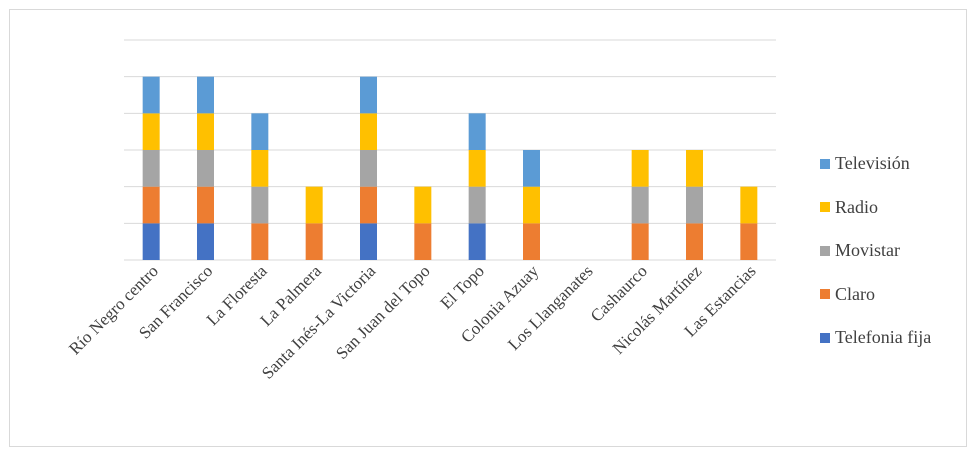 The image size is (979, 457). I want to click on legend-label: Radio, so click(856, 206).